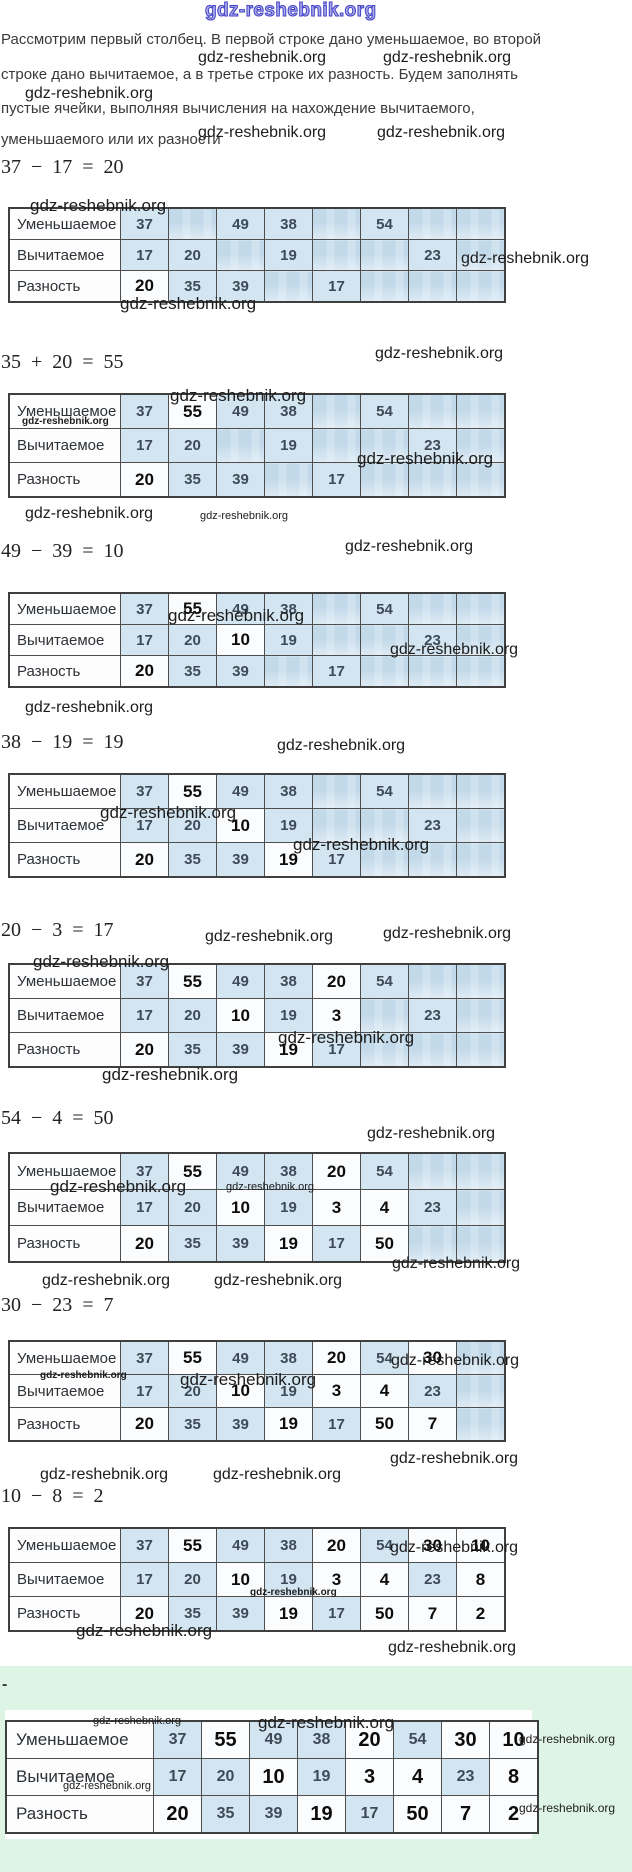 The height and width of the screenshot is (1872, 632). What do you see at coordinates (5, 1684) in the screenshot?
I see `dash-text: -` at bounding box center [5, 1684].